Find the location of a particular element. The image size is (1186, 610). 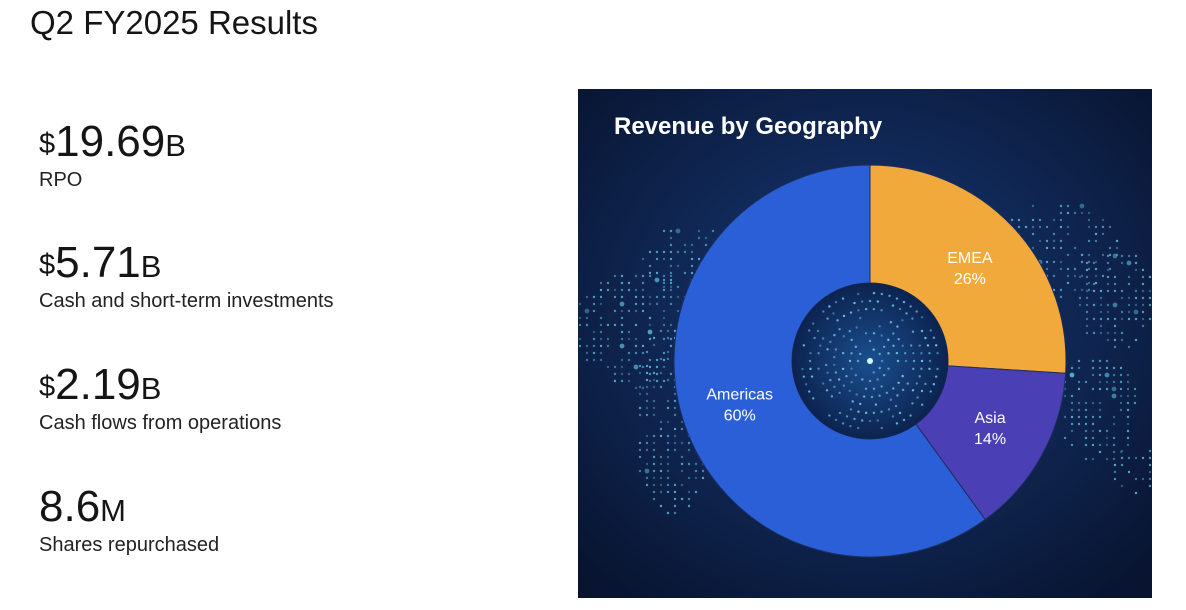

metric-value: 8.6M is located at coordinates (129, 509).